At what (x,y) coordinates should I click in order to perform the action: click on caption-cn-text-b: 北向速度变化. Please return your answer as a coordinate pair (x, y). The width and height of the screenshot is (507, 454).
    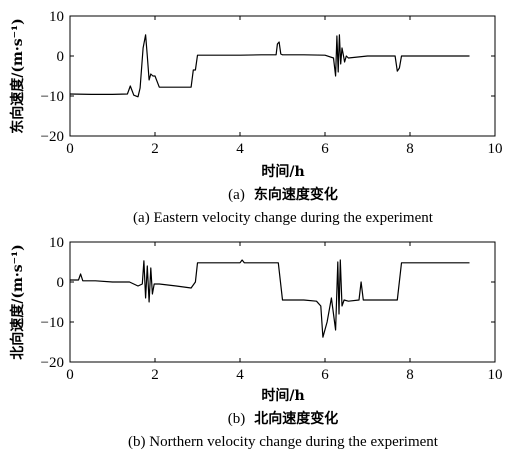
    Looking at the image, I should click on (296, 418).